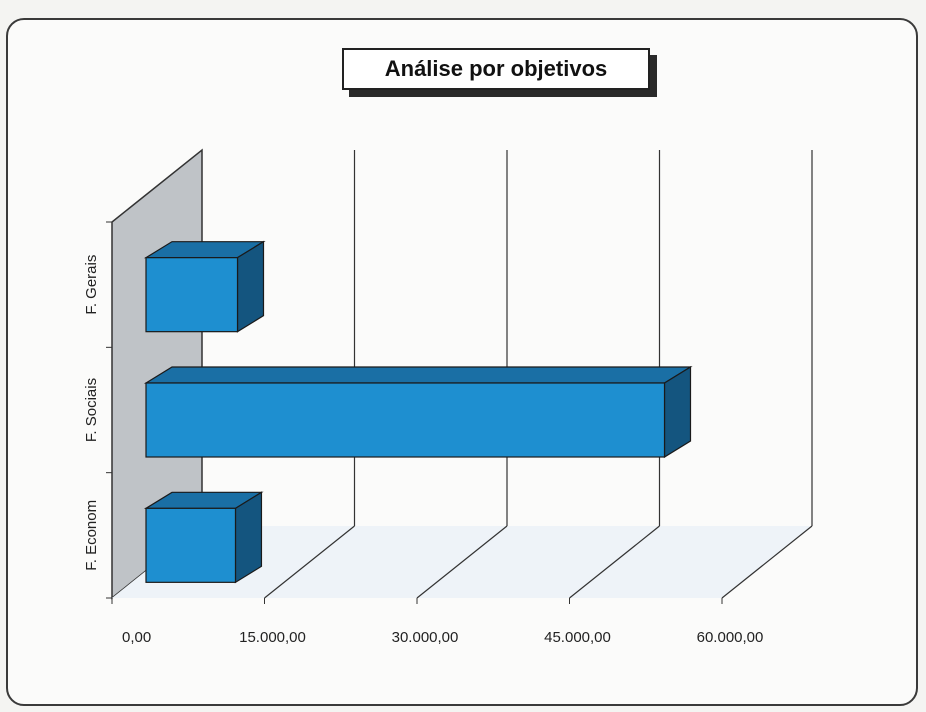 The width and height of the screenshot is (926, 712). What do you see at coordinates (496, 69) in the screenshot?
I see `chart-title: Análise por objetivos` at bounding box center [496, 69].